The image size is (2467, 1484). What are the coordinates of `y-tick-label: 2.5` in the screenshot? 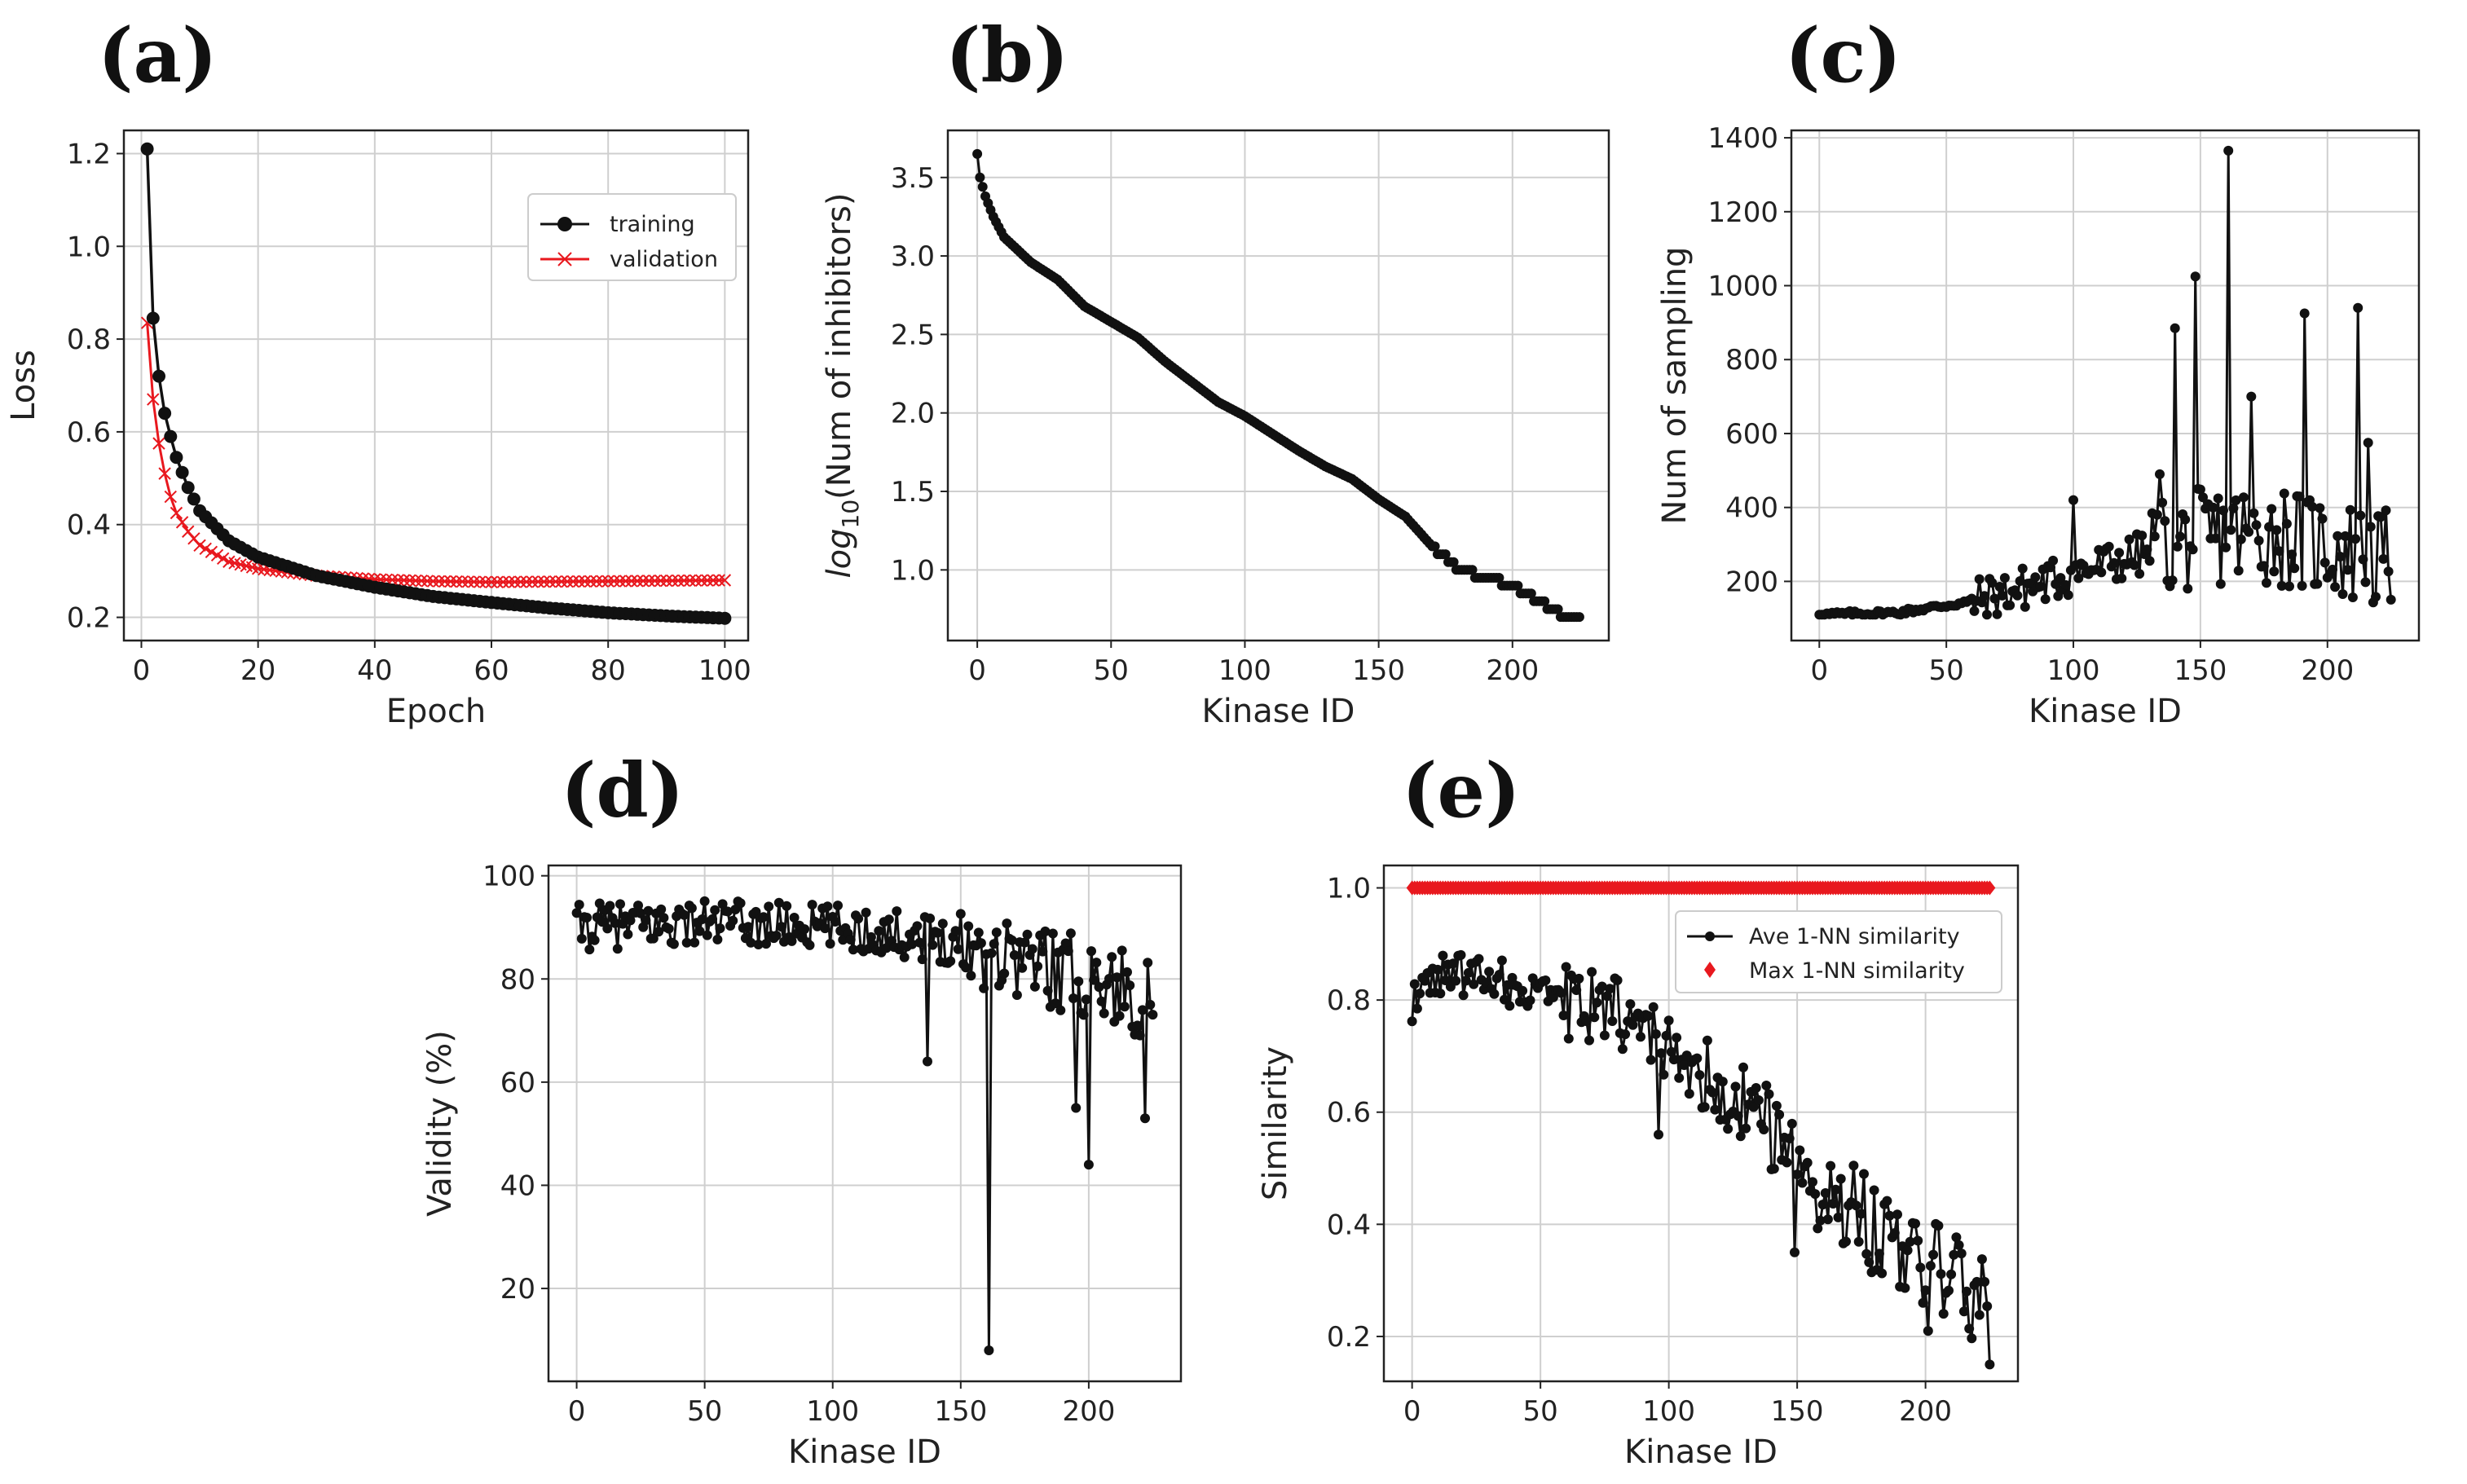 It's located at (913, 335).